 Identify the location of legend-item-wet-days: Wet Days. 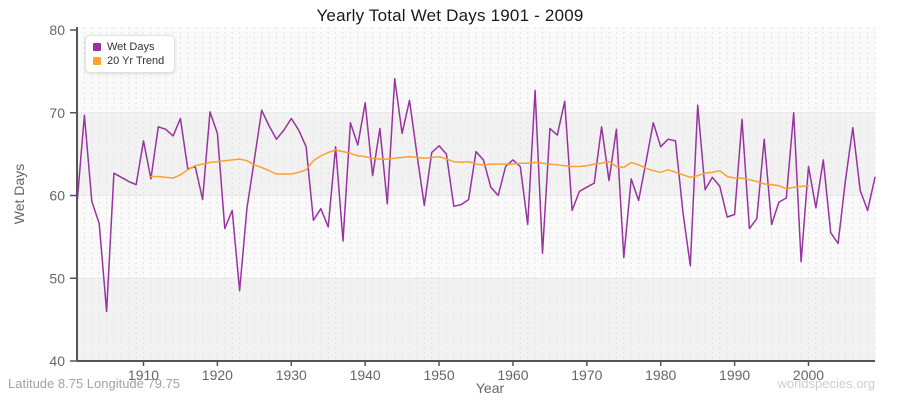
(128, 47).